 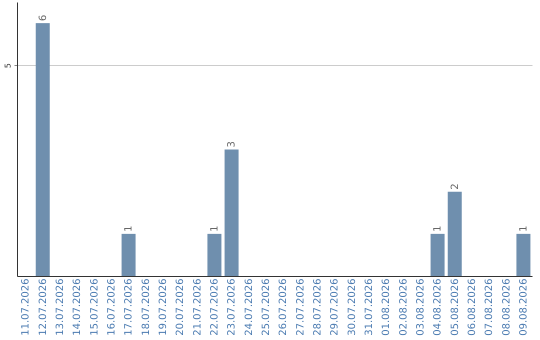 I want to click on x-tick-label: 08.08.2026, so click(x=506, y=307).